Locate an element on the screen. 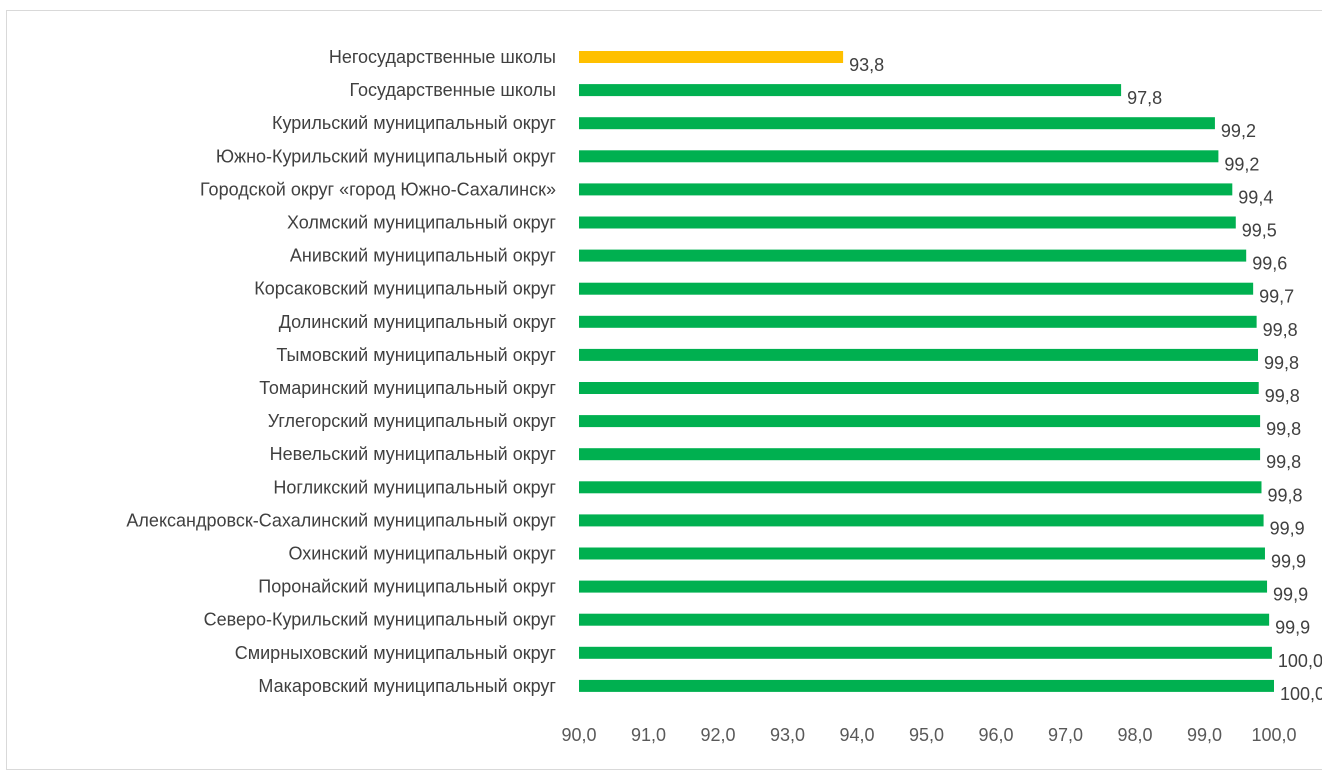  category-label: Ногликский муниципальный округ is located at coordinates (414, 487).